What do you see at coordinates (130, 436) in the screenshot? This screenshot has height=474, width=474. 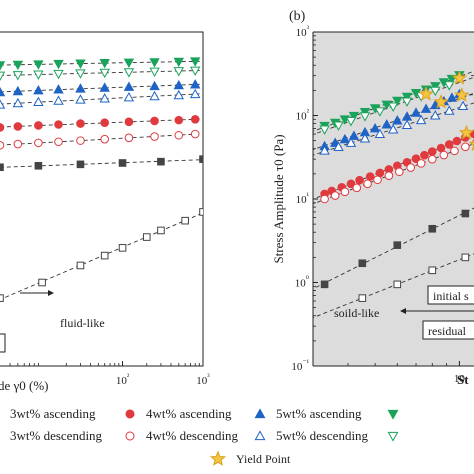 I see `legend-marker-4desc` at bounding box center [130, 436].